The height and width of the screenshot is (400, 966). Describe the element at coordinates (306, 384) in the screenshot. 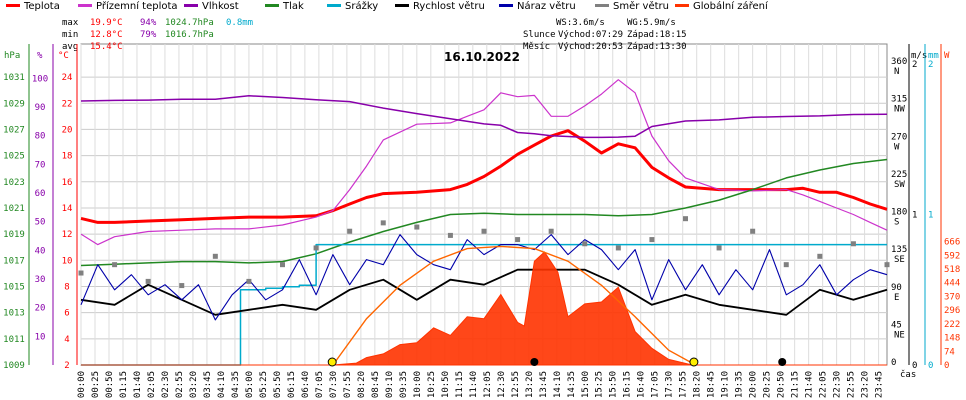

I see `x-tick-label: 06:40` at that location.